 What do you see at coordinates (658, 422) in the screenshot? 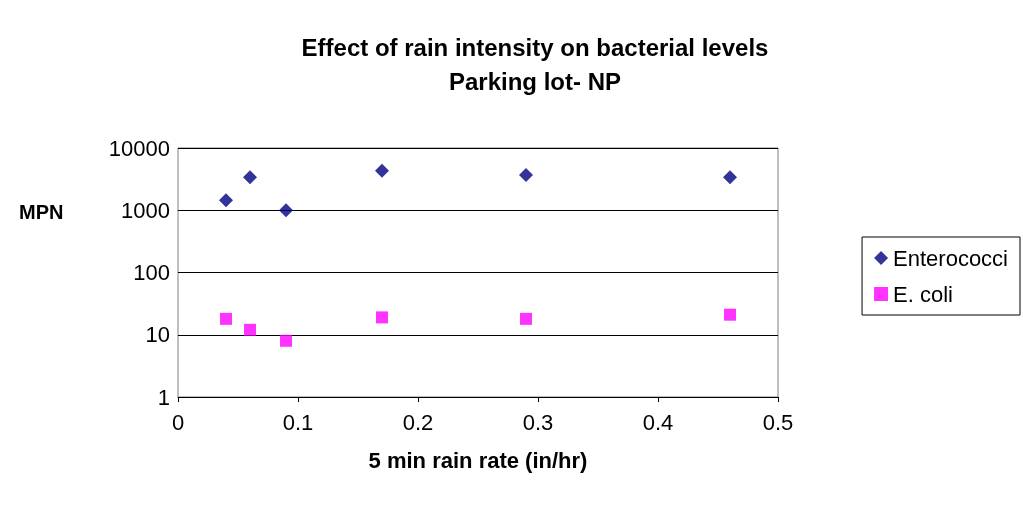
I see `x-tick-label: 0.4` at bounding box center [658, 422].